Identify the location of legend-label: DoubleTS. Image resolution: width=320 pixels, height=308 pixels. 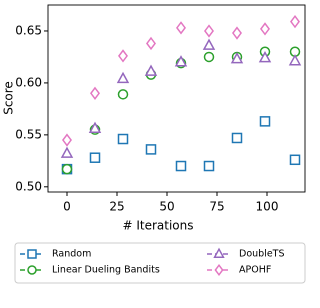
(262, 254).